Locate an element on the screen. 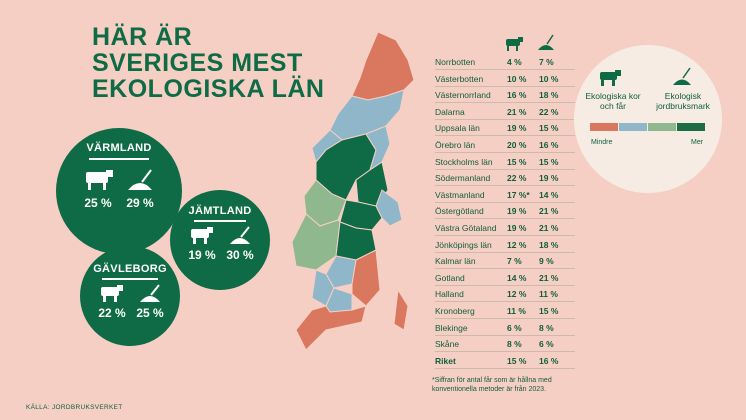 The width and height of the screenshot is (746, 420). county: Halland is located at coordinates (449, 294).